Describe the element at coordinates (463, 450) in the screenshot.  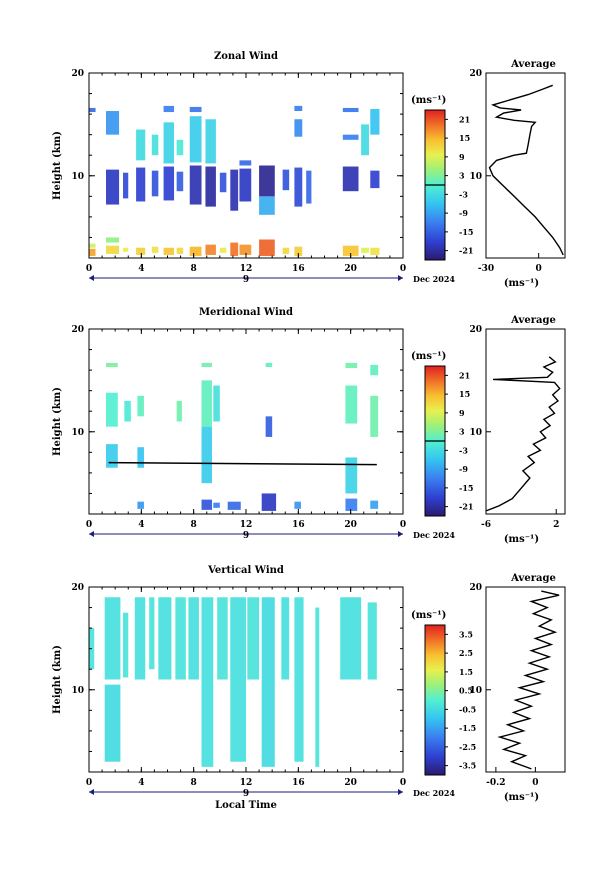
I see `meridional-colorbar-label-4: -3` at that location.